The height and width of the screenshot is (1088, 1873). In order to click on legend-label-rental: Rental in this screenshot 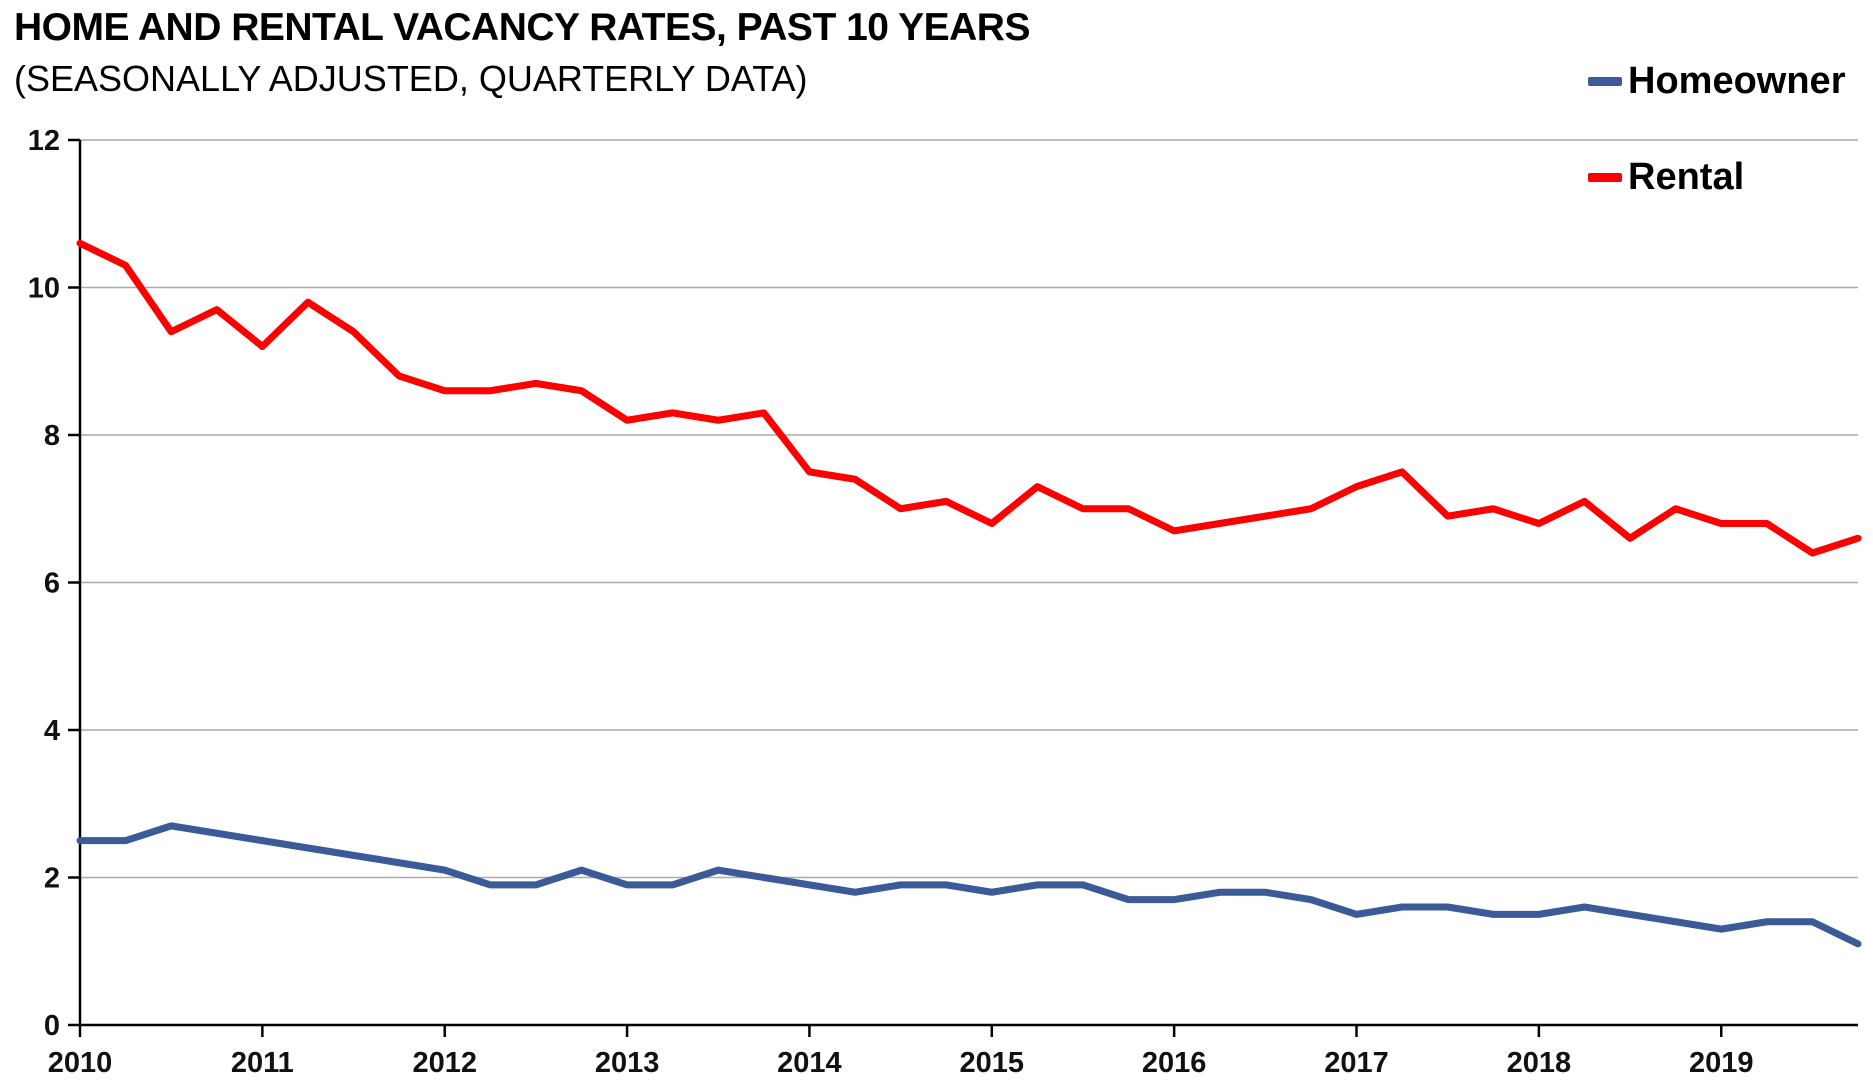, I will do `click(1686, 177)`.